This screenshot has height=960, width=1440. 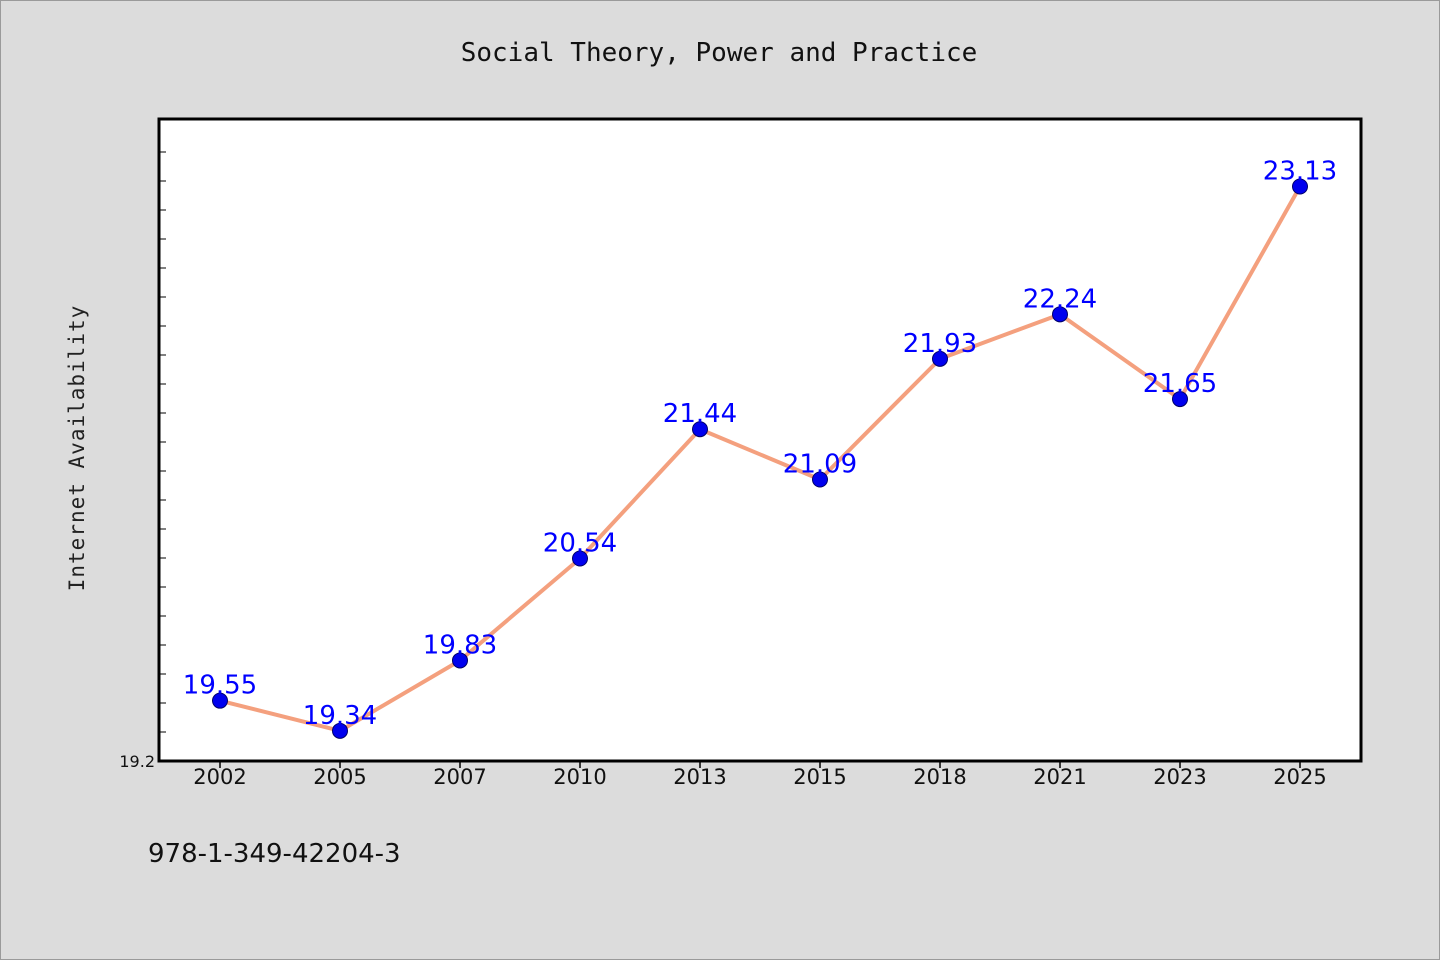 I want to click on x-tick-label: 2005, so click(x=339, y=777).